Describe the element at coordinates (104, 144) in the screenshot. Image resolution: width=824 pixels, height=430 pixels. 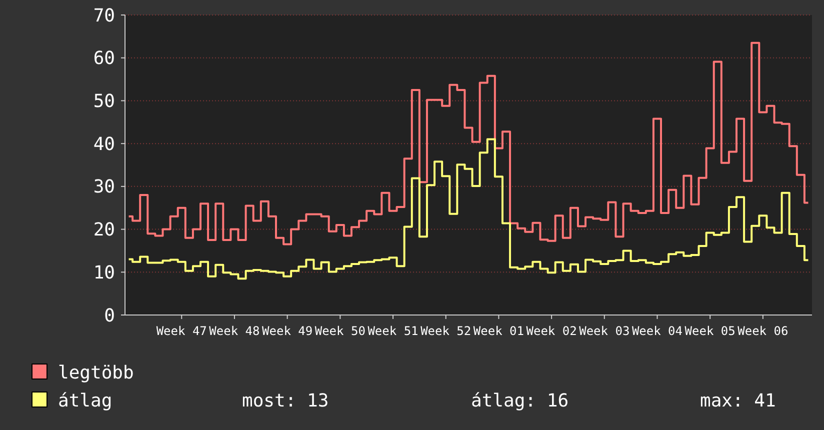
I see `y-tick-label: 40` at that location.